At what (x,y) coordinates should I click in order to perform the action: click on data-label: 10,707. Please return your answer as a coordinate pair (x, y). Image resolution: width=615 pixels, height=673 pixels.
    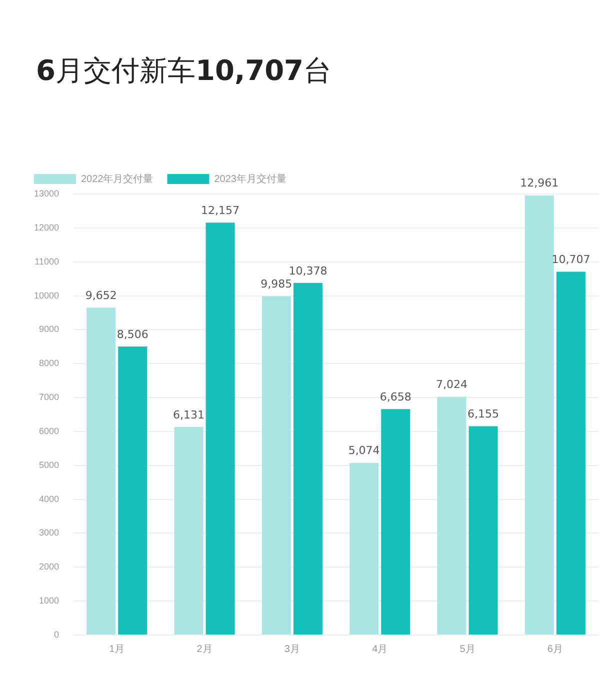
    Looking at the image, I should click on (571, 259).